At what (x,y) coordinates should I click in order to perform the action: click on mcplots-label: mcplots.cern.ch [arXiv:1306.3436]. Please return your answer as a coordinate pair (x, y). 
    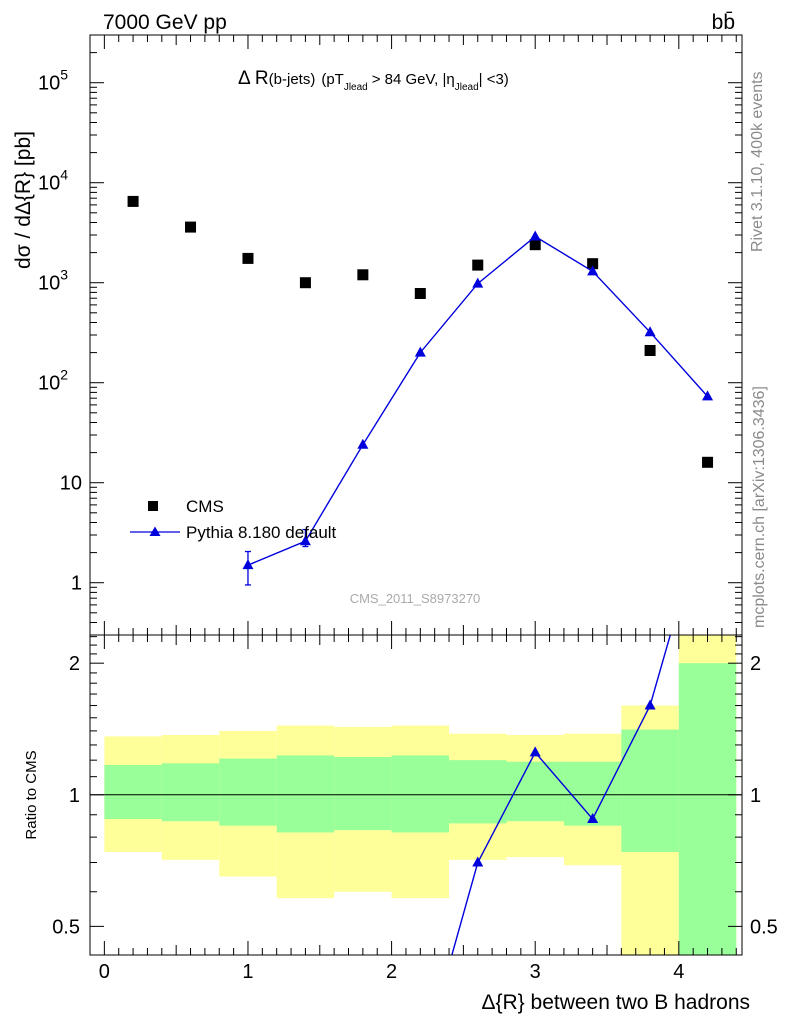
    Looking at the image, I should click on (759, 507).